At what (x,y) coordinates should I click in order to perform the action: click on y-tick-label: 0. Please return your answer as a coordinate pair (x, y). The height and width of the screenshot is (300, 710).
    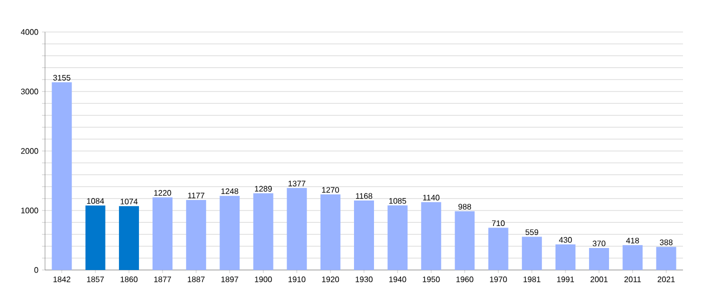
    Looking at the image, I should click on (36, 270).